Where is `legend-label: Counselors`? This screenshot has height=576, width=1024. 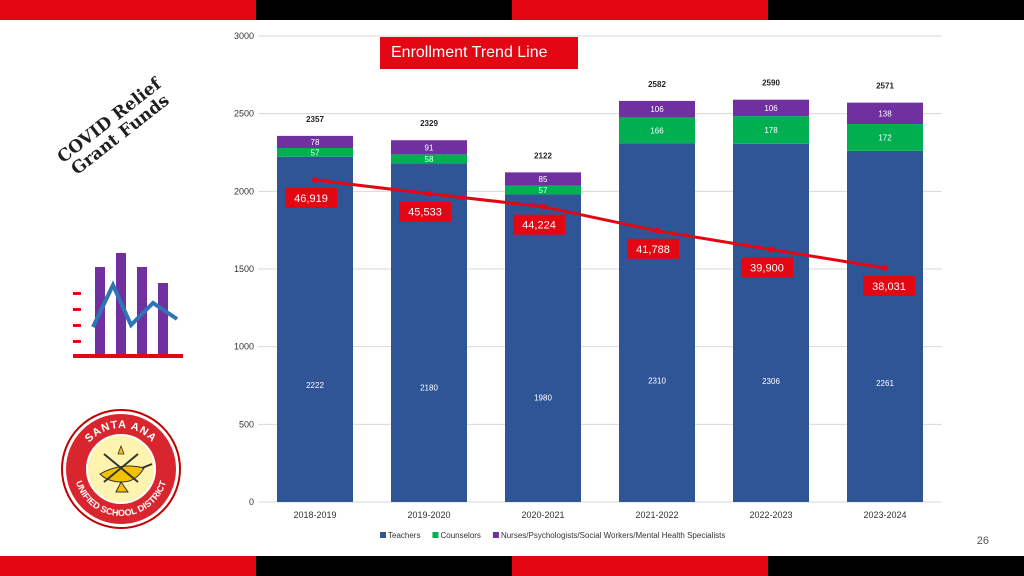 legend-label: Counselors is located at coordinates (460, 535).